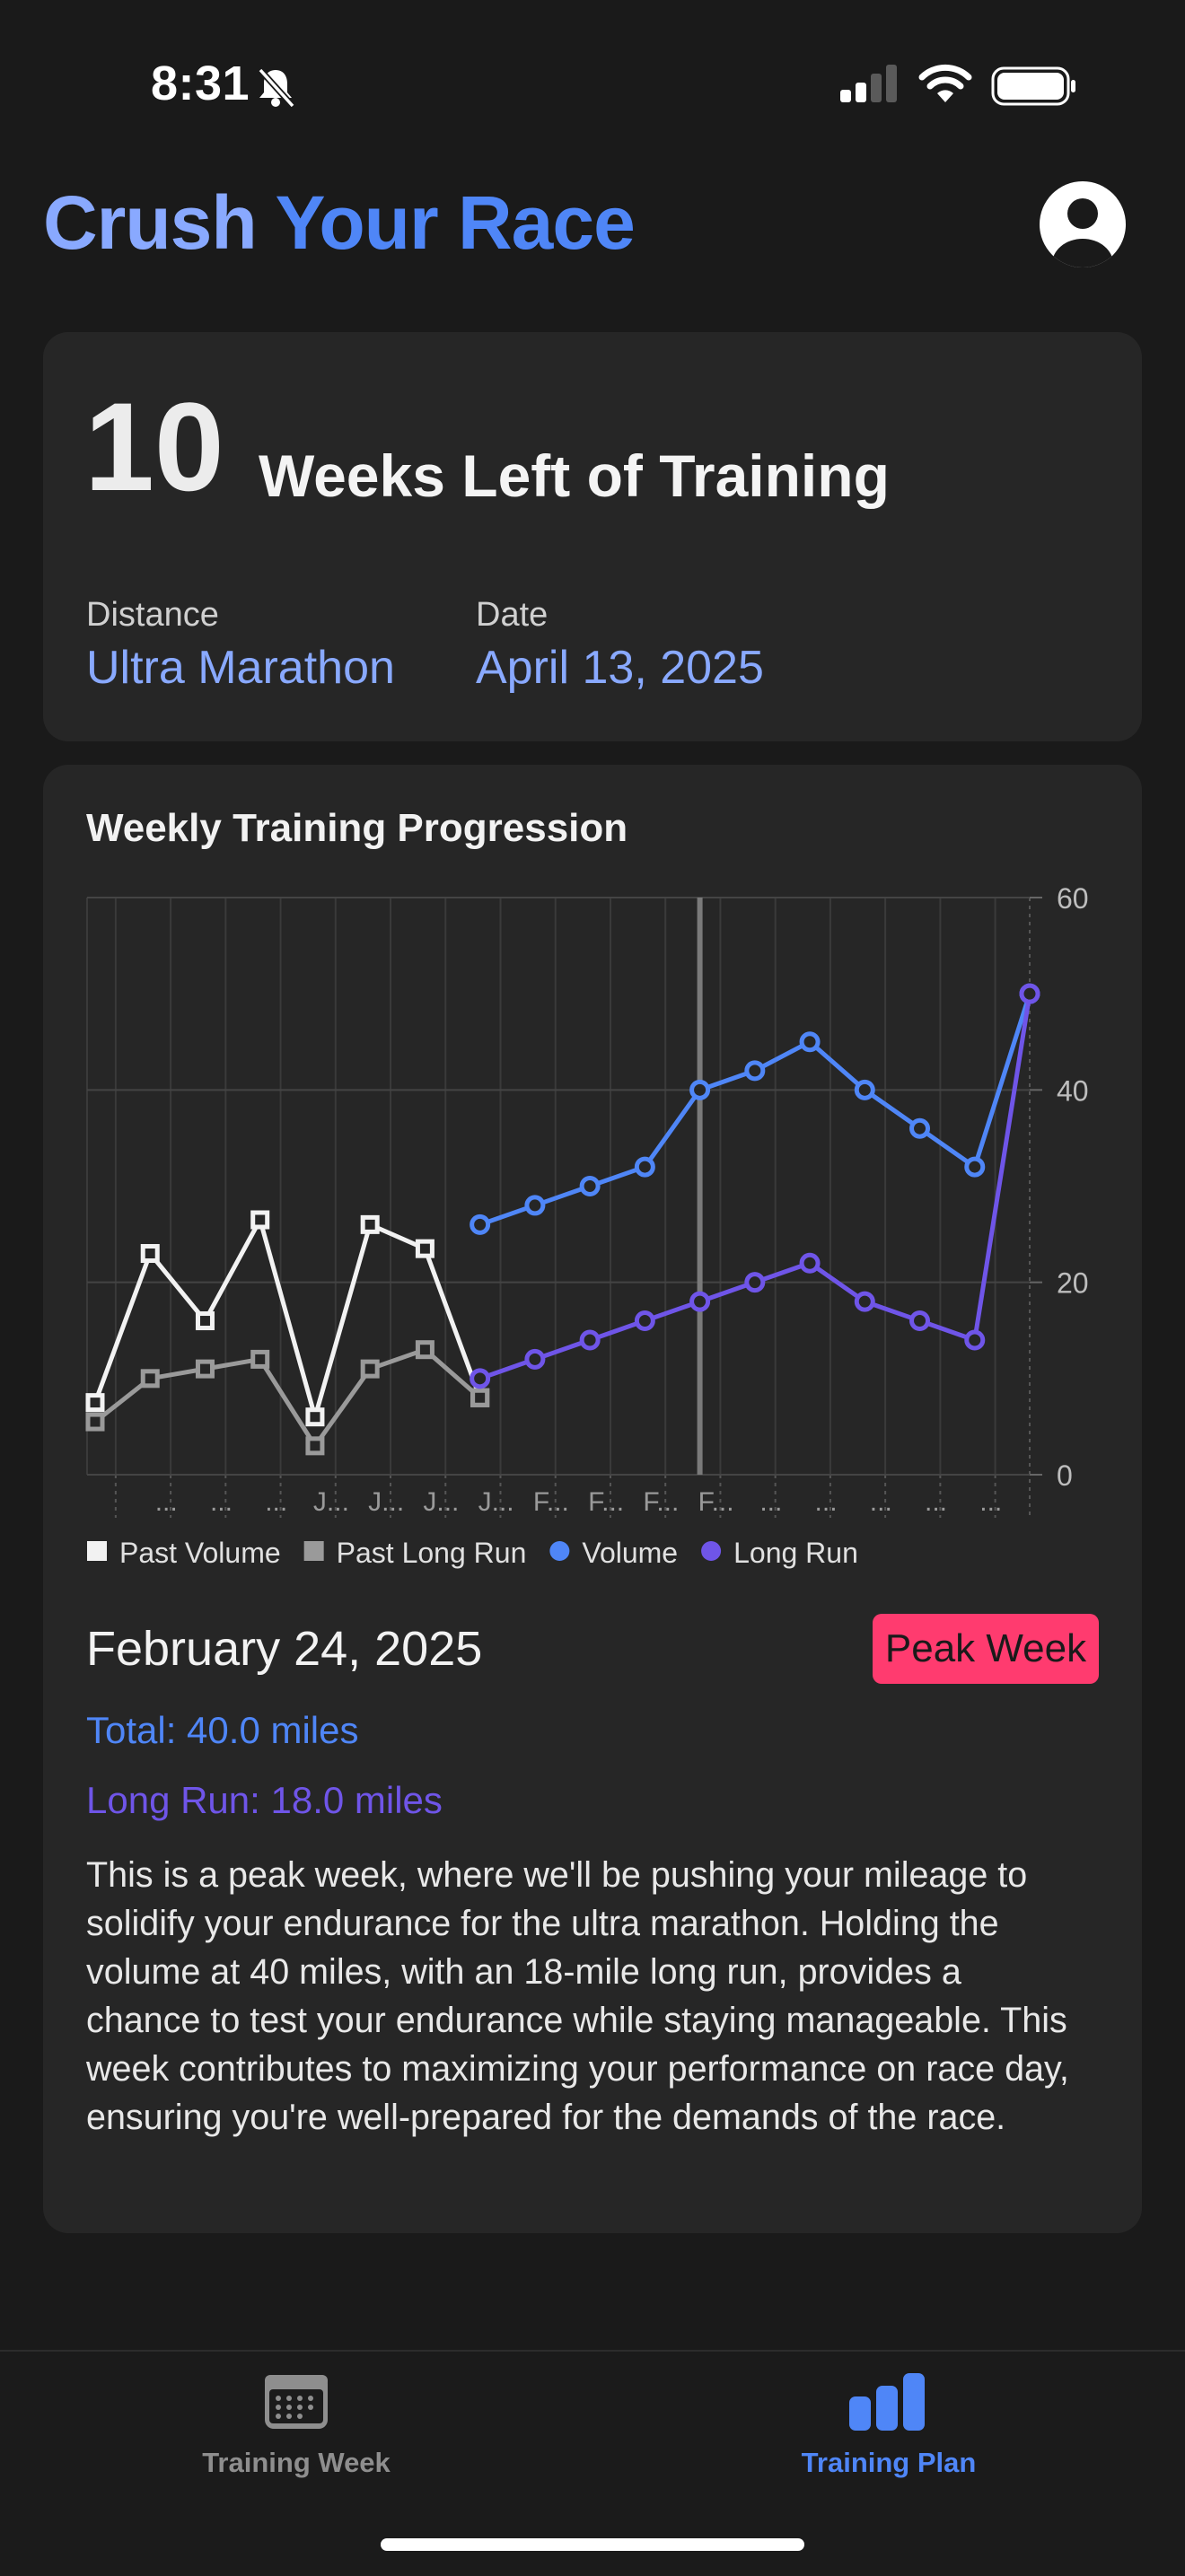 This screenshot has width=1185, height=2576. What do you see at coordinates (222, 1730) in the screenshot?
I see `selected-week-total: Total: 40.0 miles` at bounding box center [222, 1730].